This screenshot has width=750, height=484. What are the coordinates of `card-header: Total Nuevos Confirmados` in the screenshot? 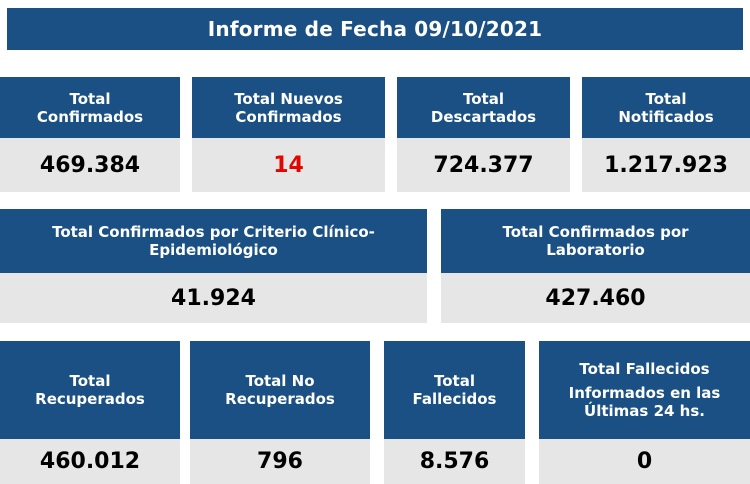 It's located at (288, 107).